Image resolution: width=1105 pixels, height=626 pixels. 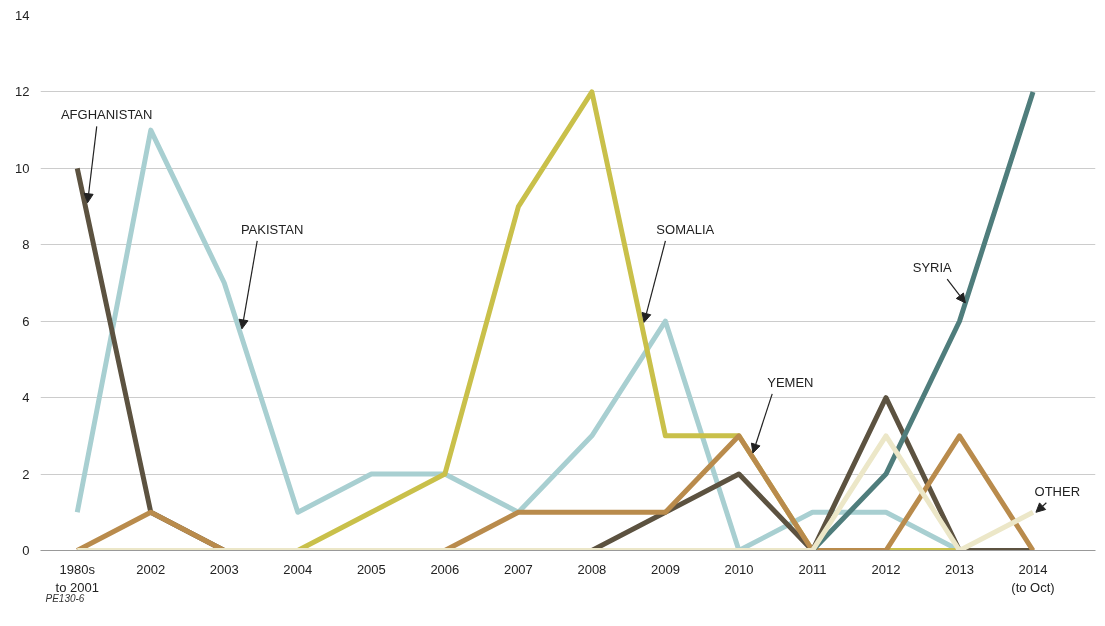 I want to click on x-tick-label: 2005, so click(x=371, y=569).